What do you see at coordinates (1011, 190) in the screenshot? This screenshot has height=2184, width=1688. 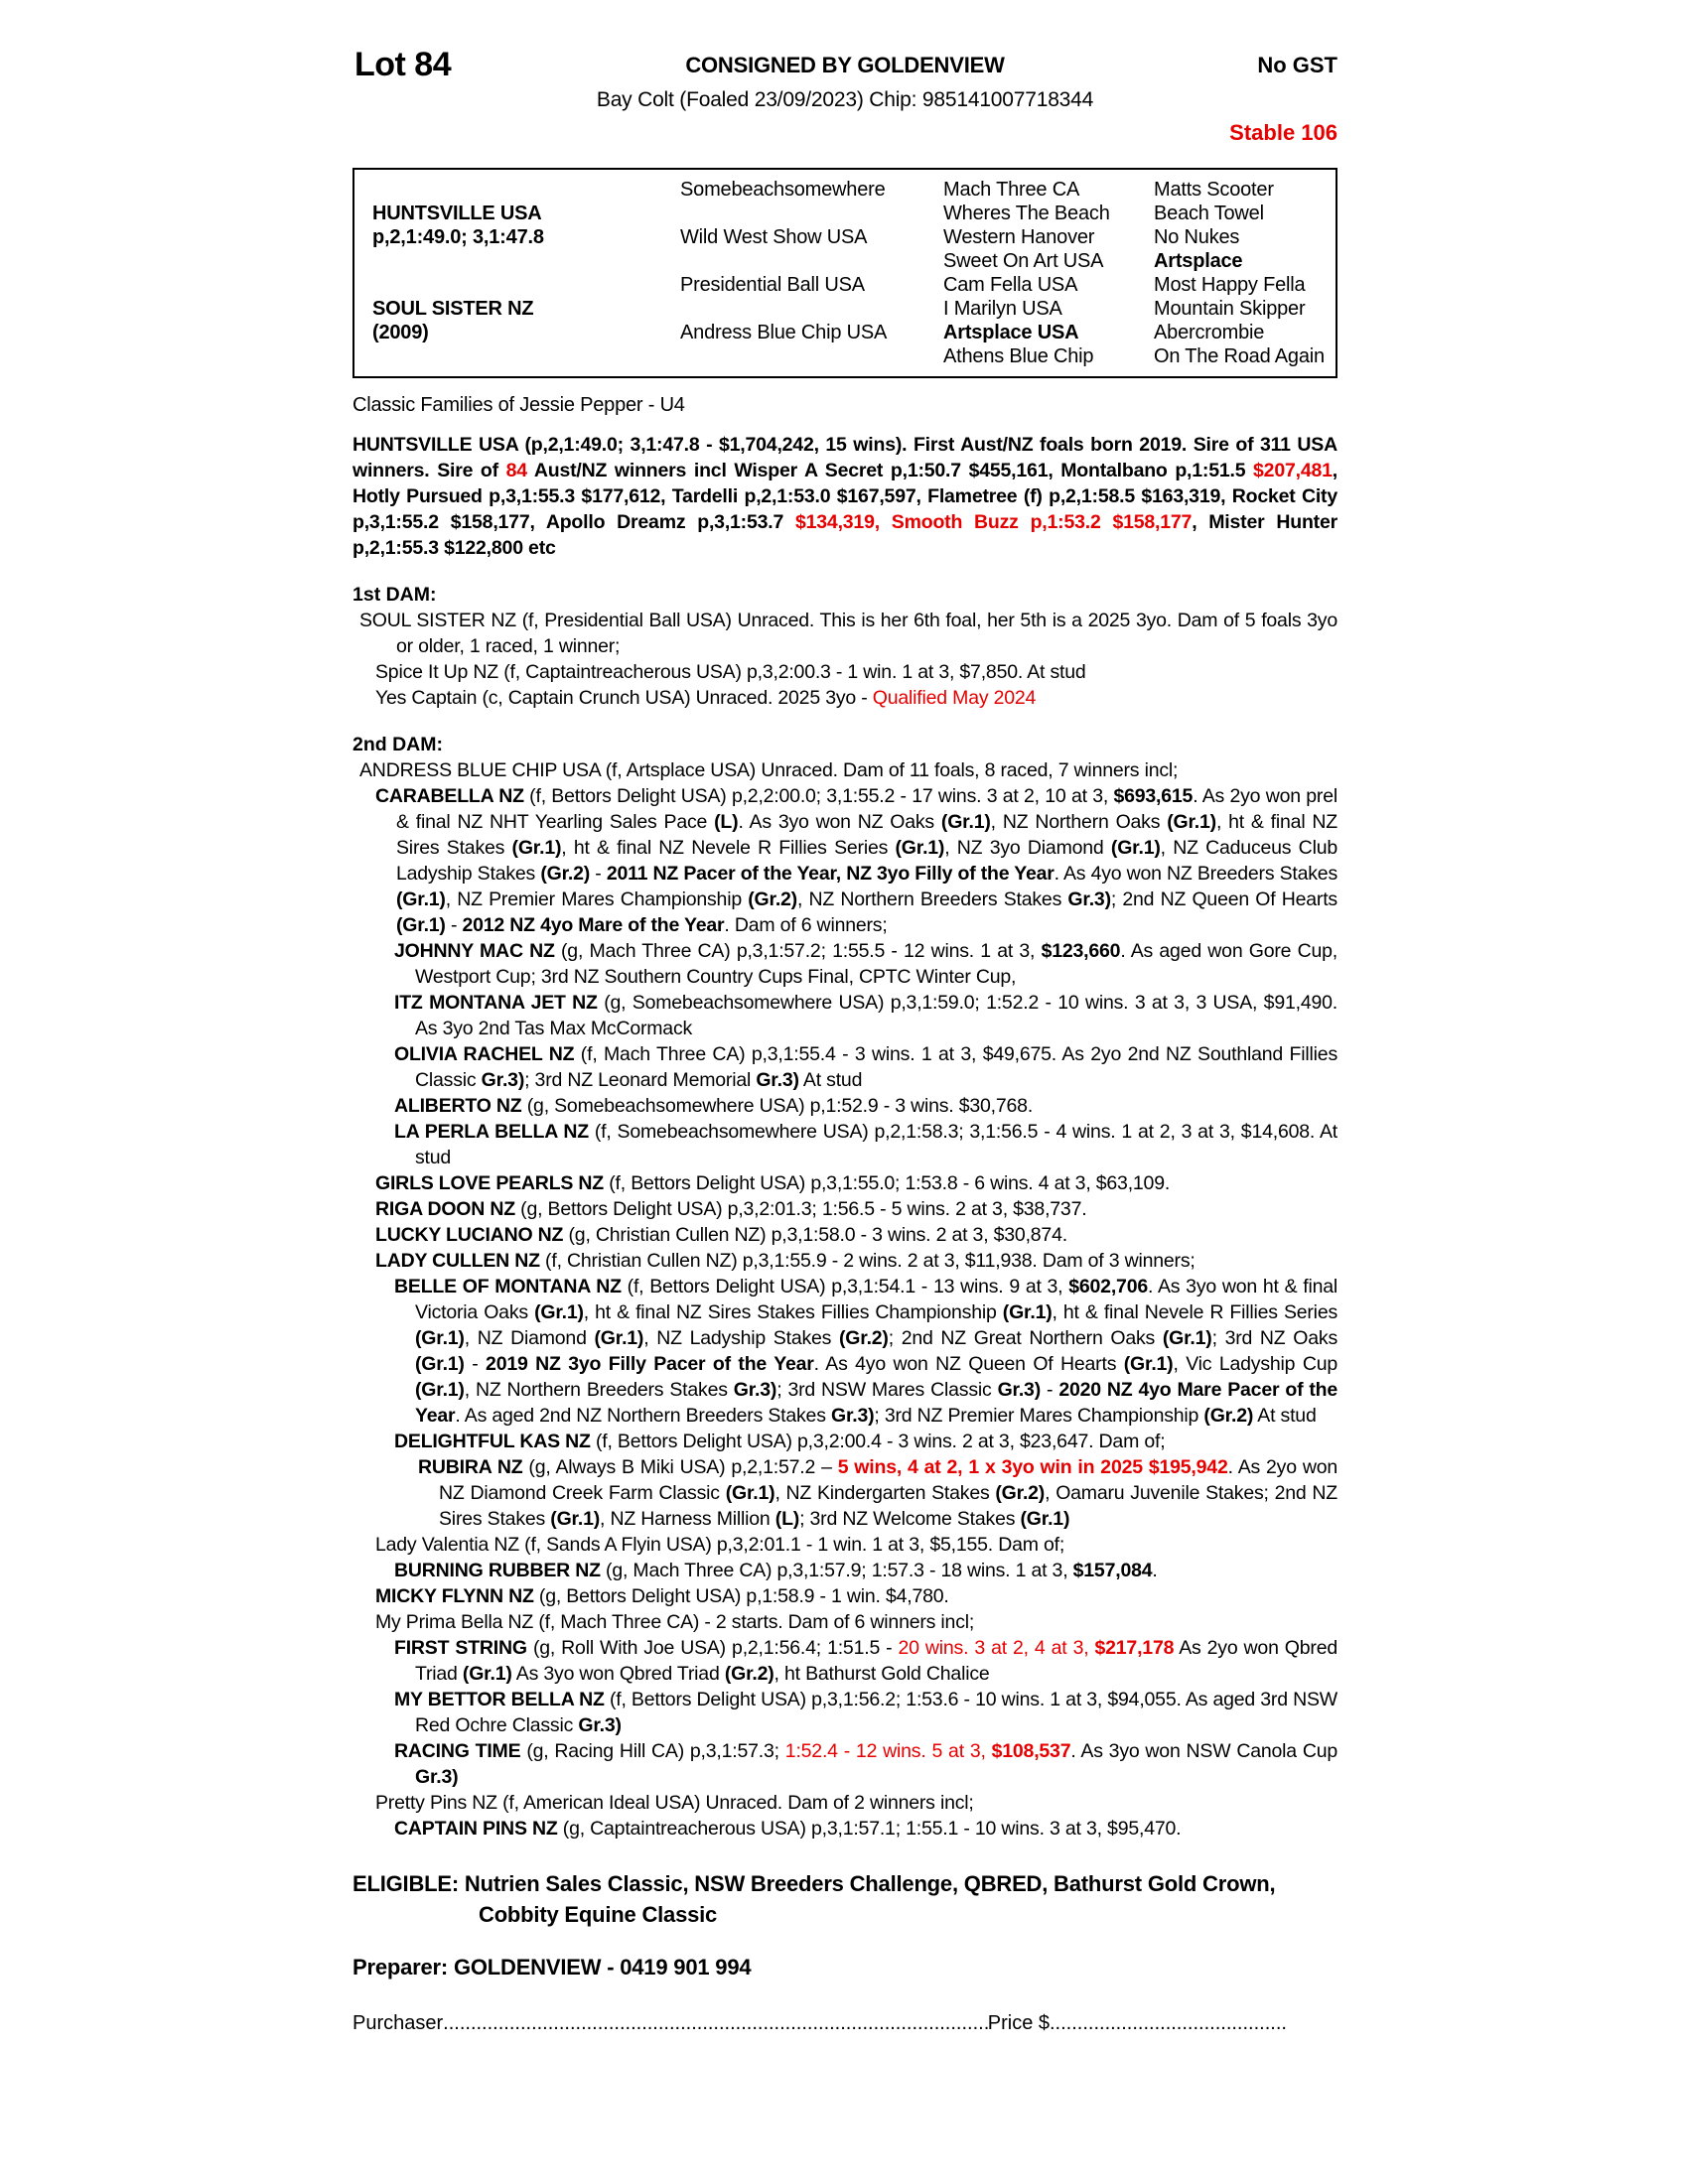 I see `gen3-entry: Mach Three CA` at bounding box center [1011, 190].